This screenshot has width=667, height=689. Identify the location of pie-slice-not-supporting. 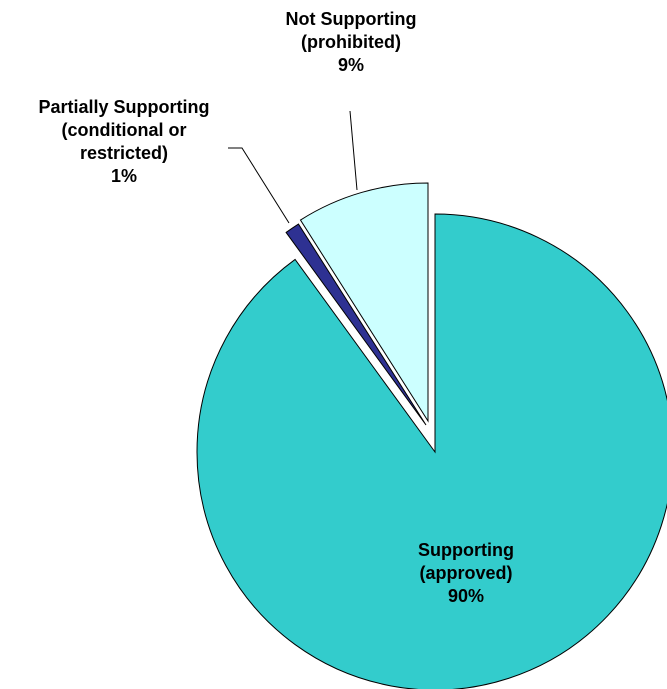
(364, 302).